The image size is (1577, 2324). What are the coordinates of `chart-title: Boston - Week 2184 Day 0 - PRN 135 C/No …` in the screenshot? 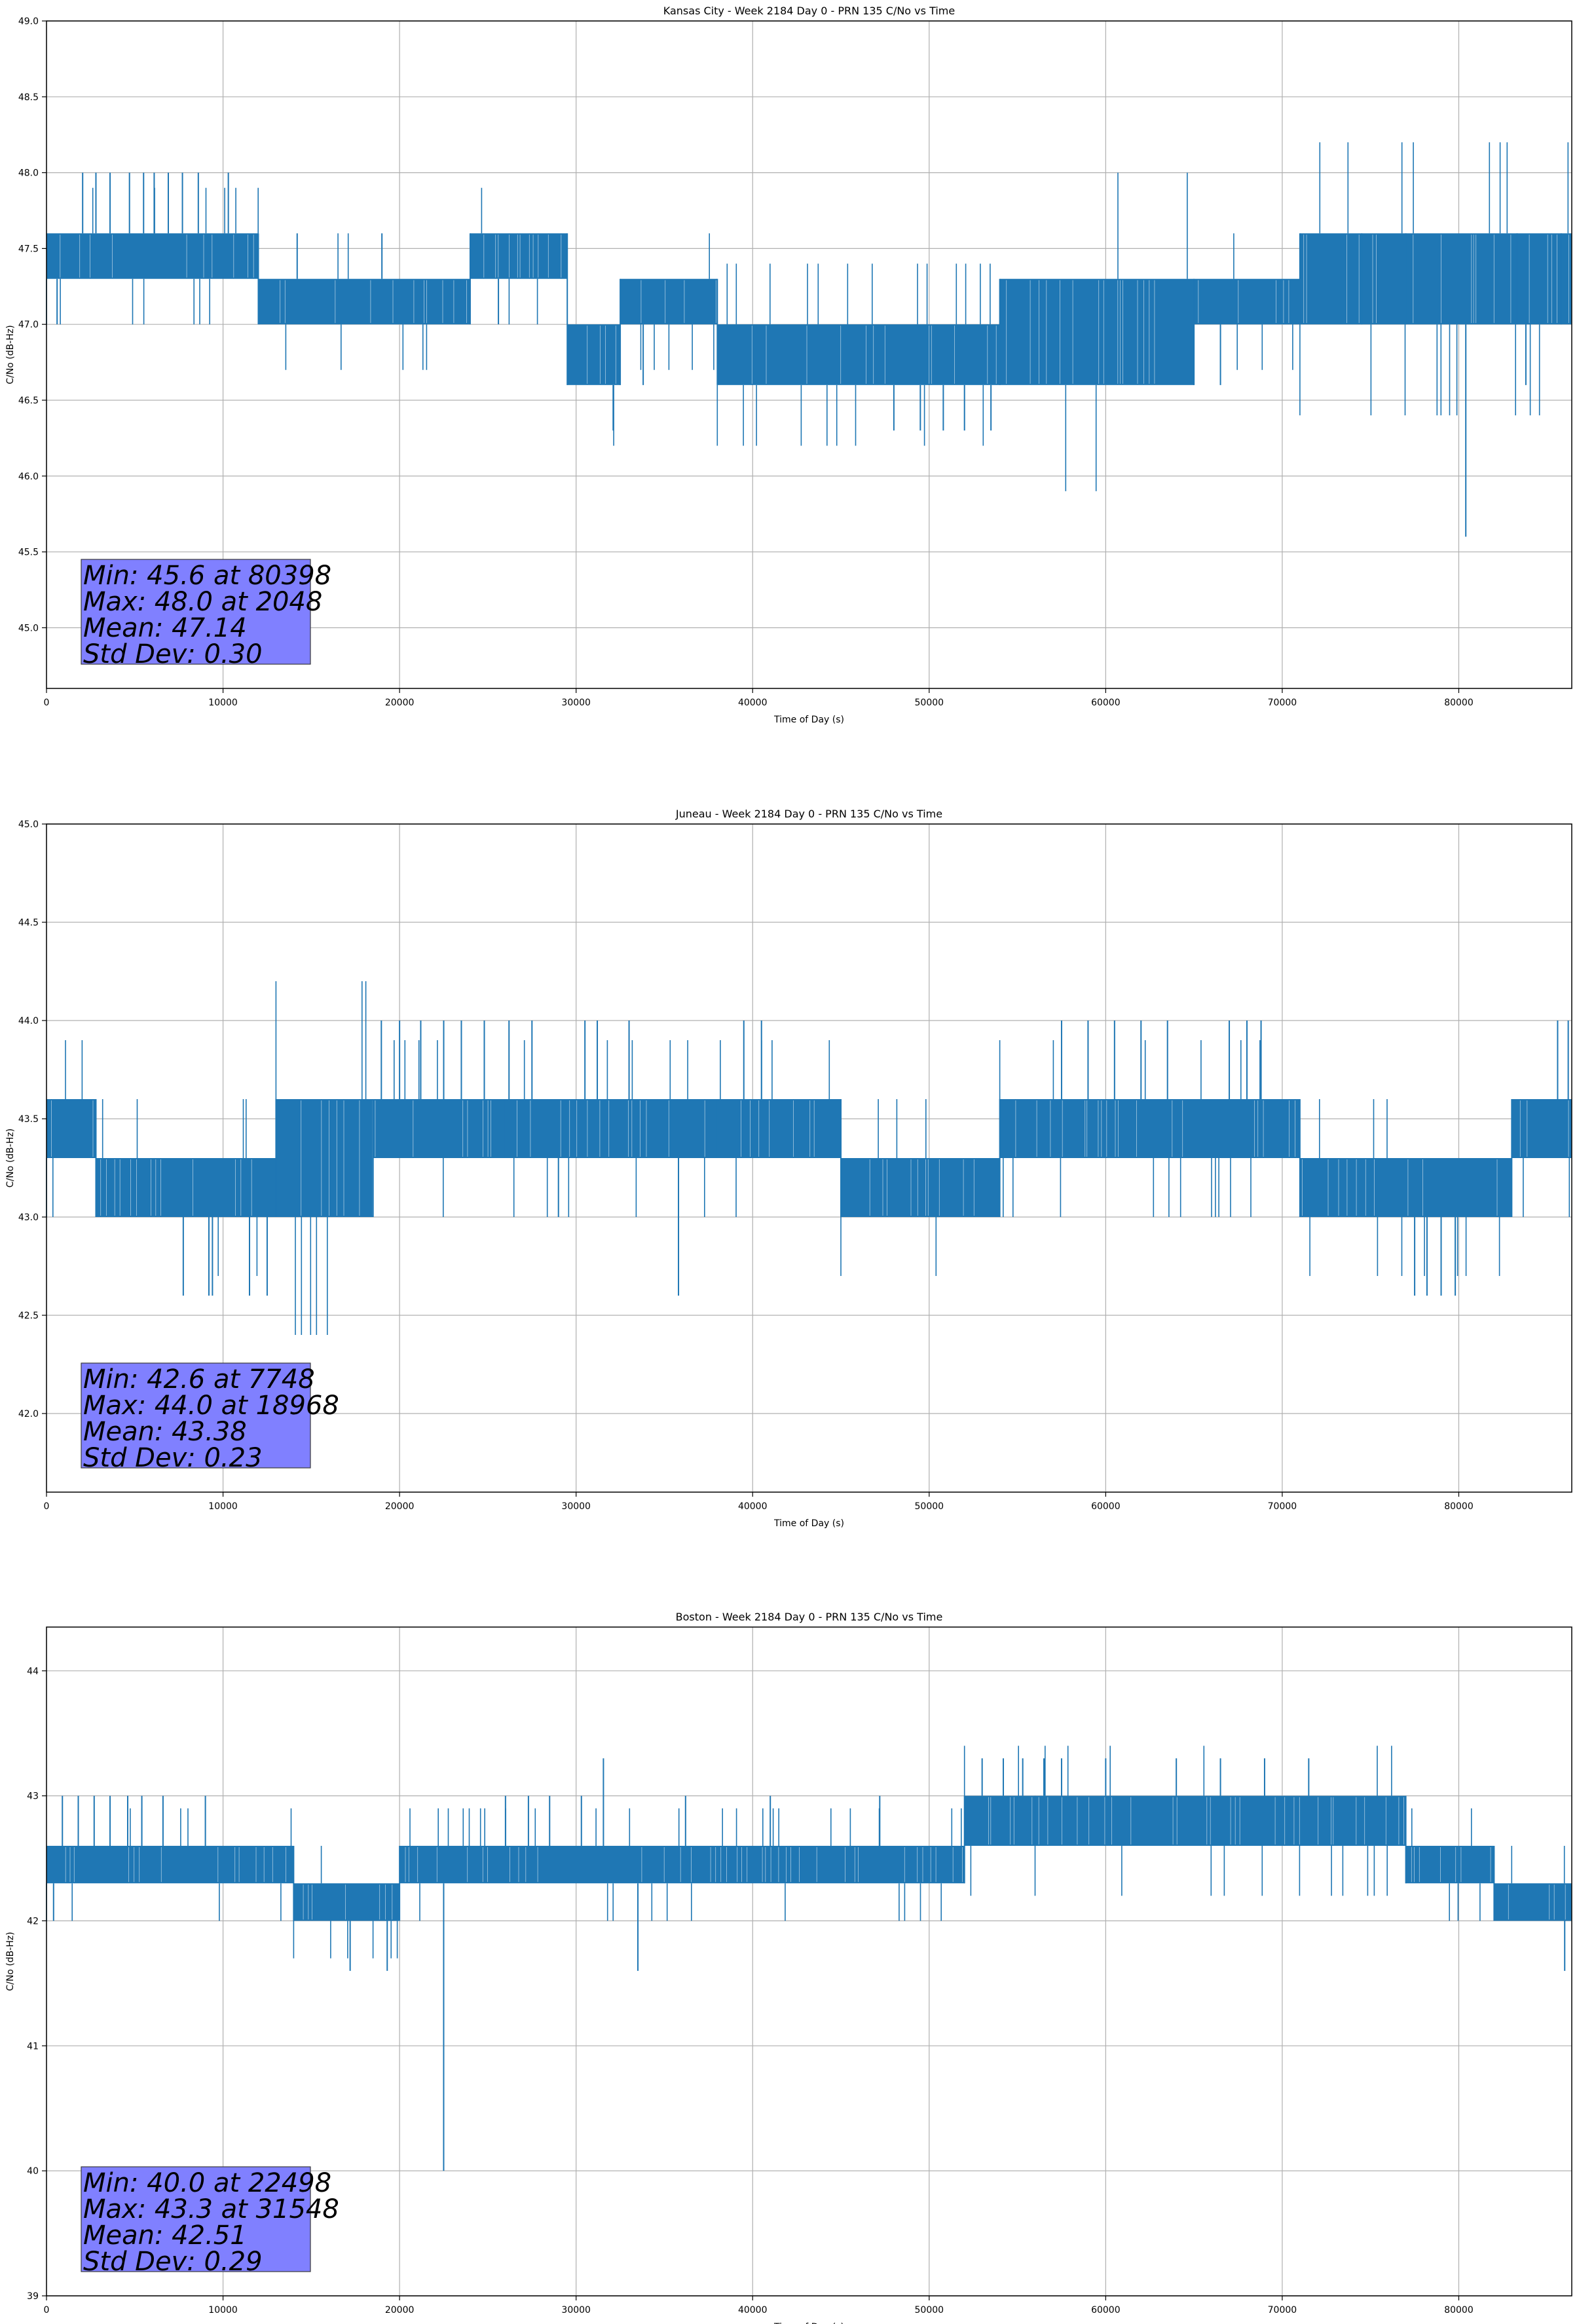 It's located at (809, 1617).